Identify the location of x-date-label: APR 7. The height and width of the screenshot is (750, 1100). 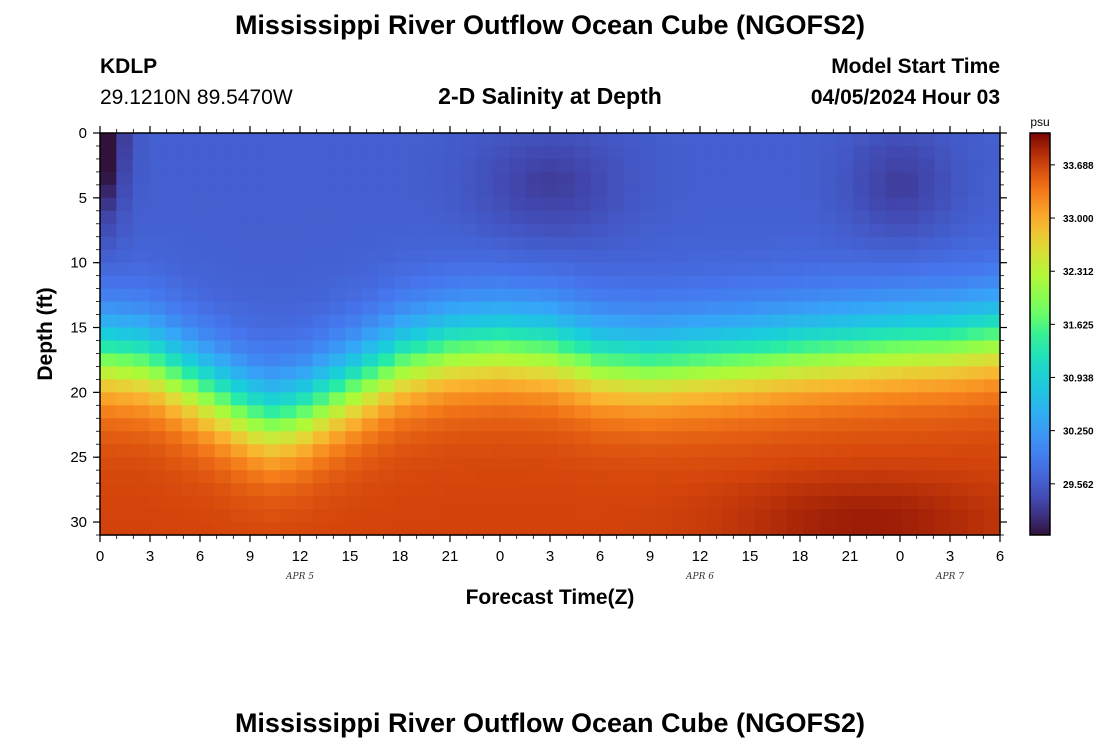
(949, 577).